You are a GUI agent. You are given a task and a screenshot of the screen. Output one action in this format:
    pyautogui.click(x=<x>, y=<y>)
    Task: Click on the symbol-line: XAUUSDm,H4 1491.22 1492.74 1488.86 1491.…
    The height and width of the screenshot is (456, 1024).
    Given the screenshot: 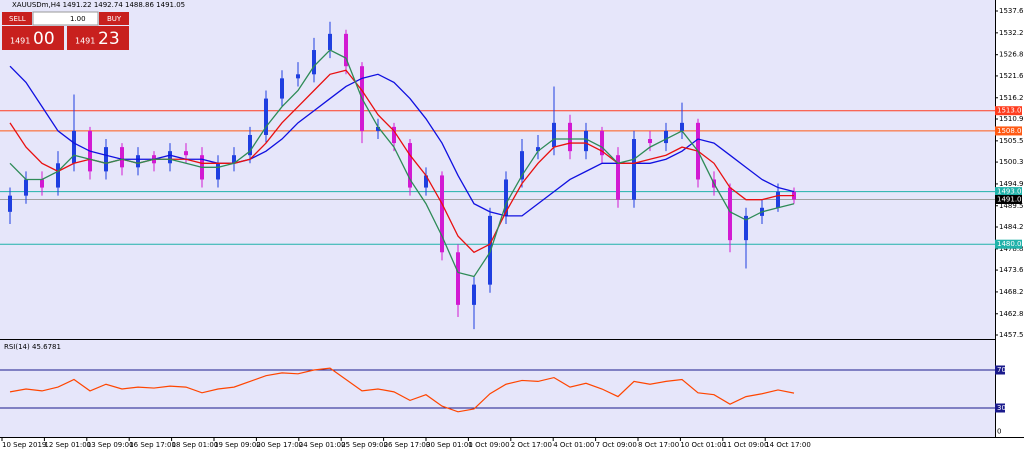 What is the action you would take?
    pyautogui.click(x=98, y=5)
    